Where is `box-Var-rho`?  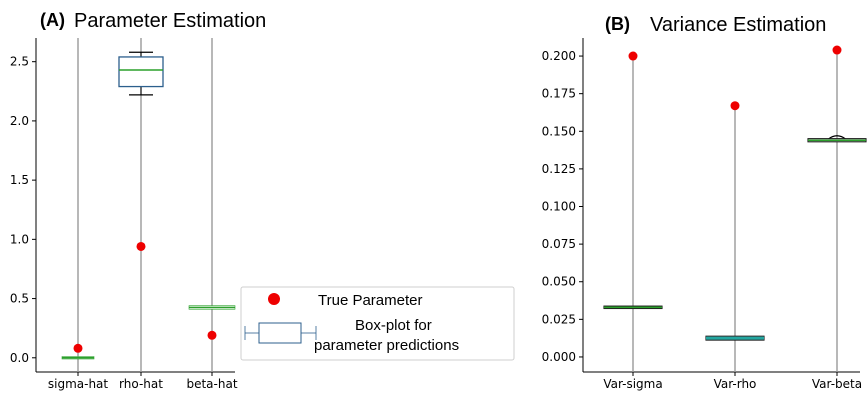 box-Var-rho is located at coordinates (735, 238).